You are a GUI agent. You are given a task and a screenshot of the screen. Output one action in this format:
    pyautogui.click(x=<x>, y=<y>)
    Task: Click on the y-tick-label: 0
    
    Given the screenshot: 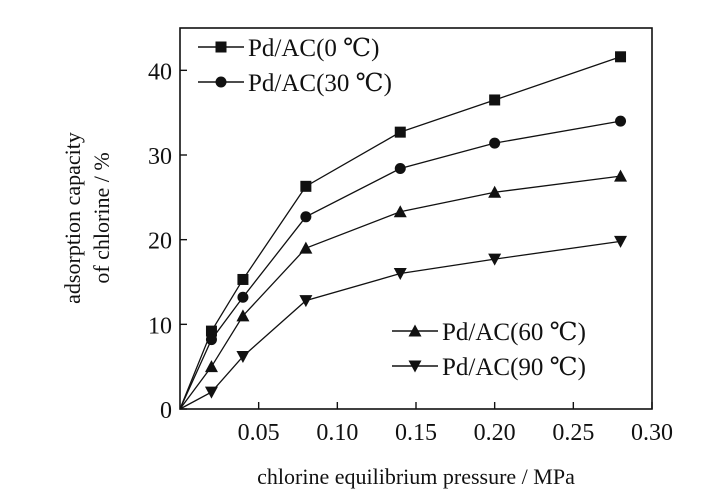 What is the action you would take?
    pyautogui.click(x=166, y=411)
    